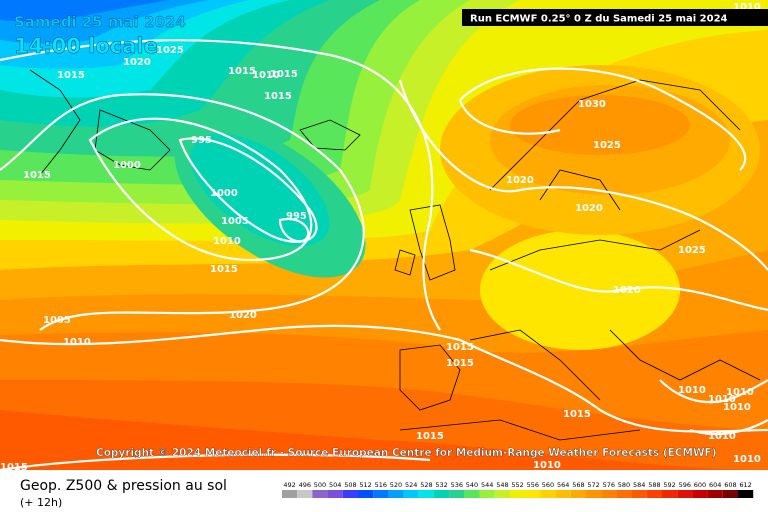 This screenshot has width=768, height=512. What do you see at coordinates (715, 485) in the screenshot?
I see `scale-label: 604` at bounding box center [715, 485].